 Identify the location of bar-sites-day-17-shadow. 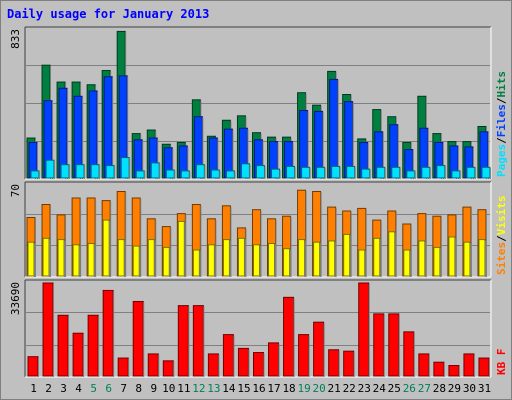
(276, 248).